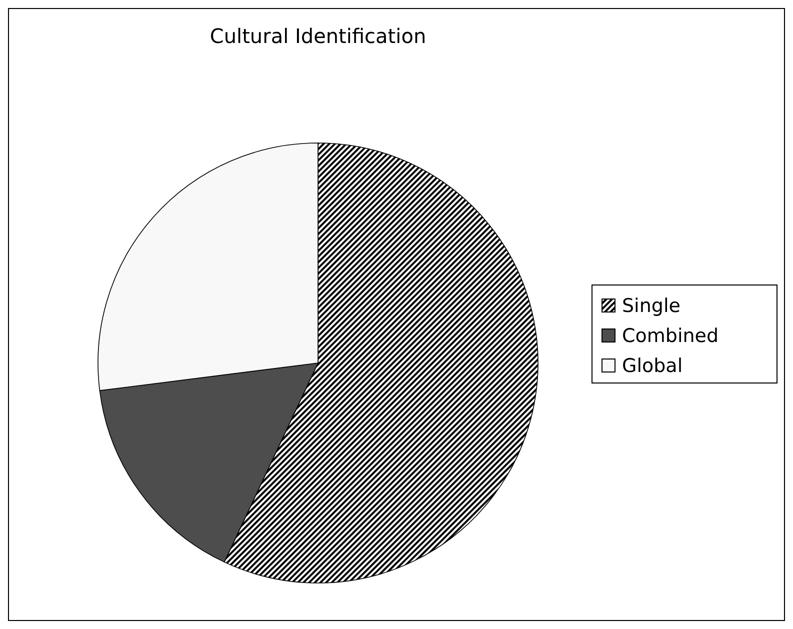 The width and height of the screenshot is (793, 629). Describe the element at coordinates (318, 36) in the screenshot. I see `chart-title: Cultural Identification` at that location.